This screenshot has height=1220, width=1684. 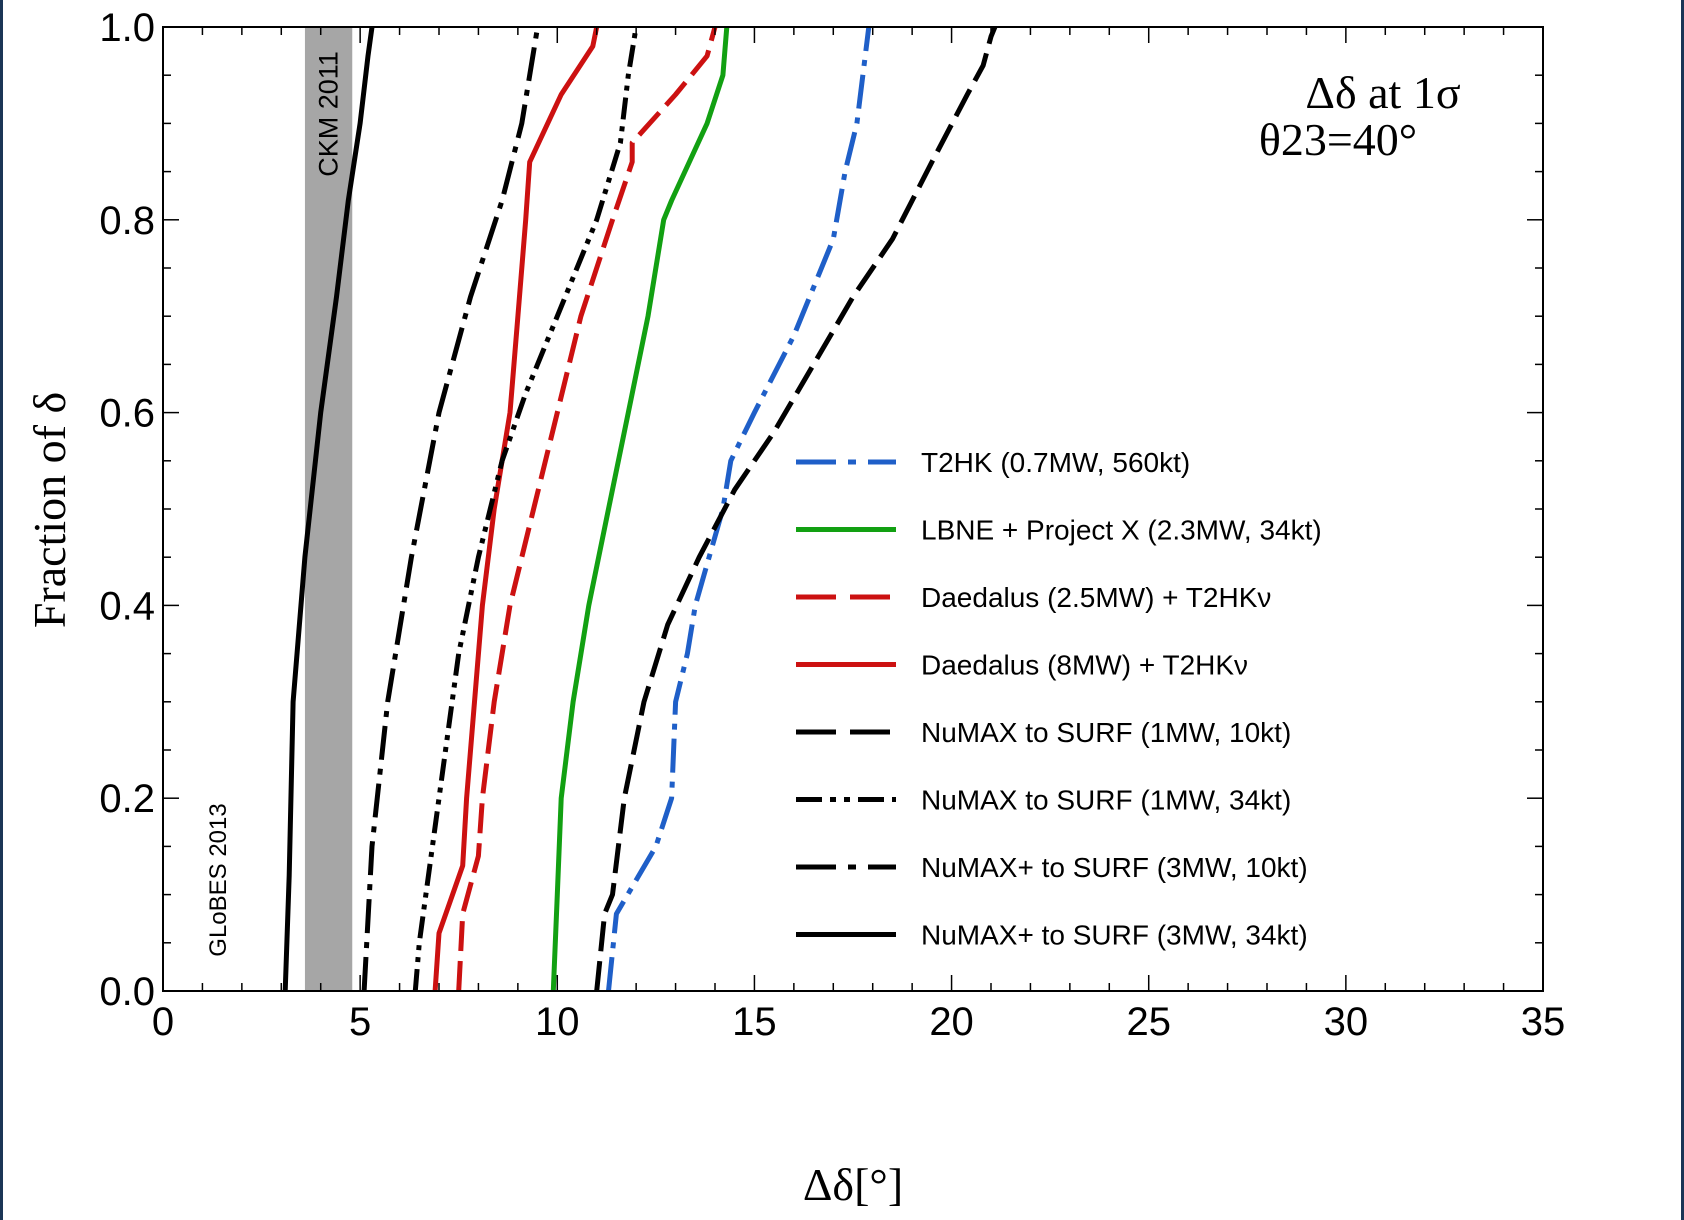 What do you see at coordinates (1084, 665) in the screenshot?
I see `legend-label-4: Daedalus (8MW) + T2HKν` at bounding box center [1084, 665].